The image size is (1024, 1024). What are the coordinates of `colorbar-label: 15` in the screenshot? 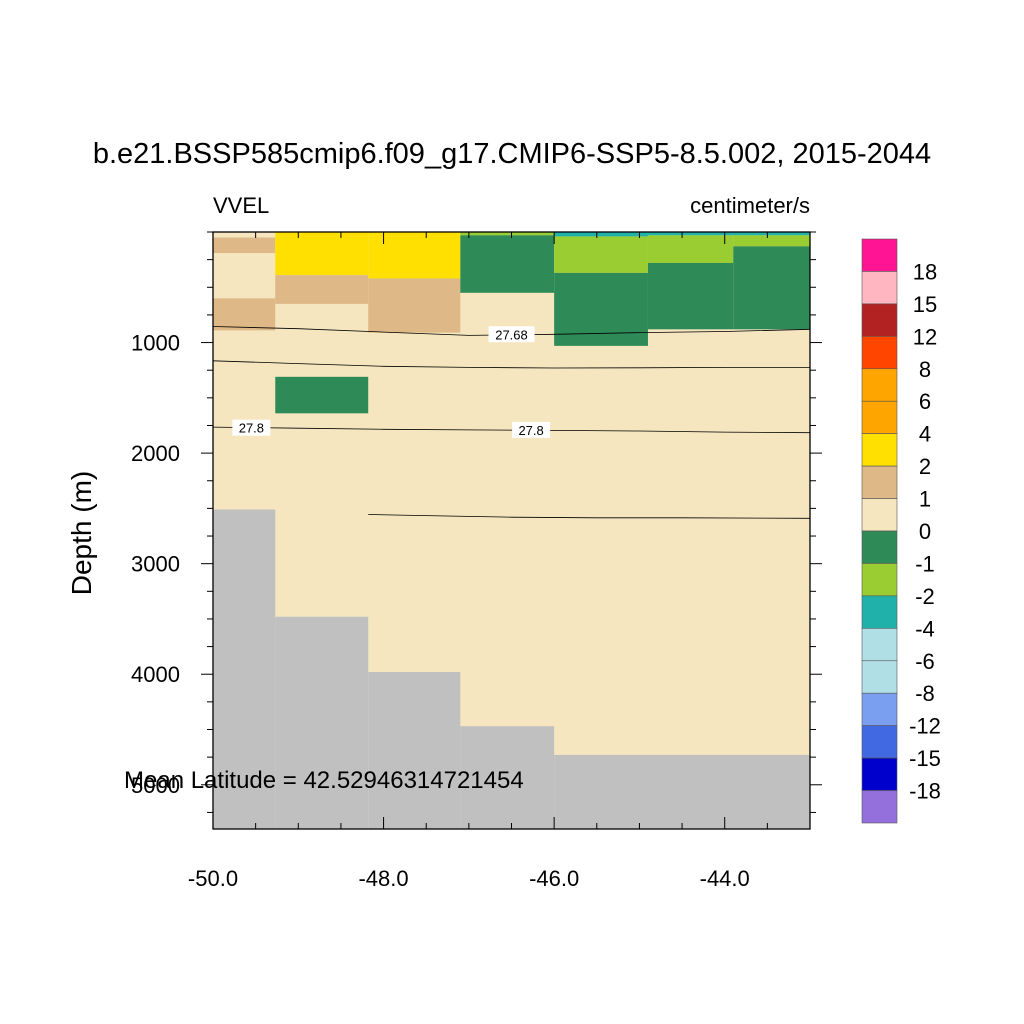 It's located at (925, 304).